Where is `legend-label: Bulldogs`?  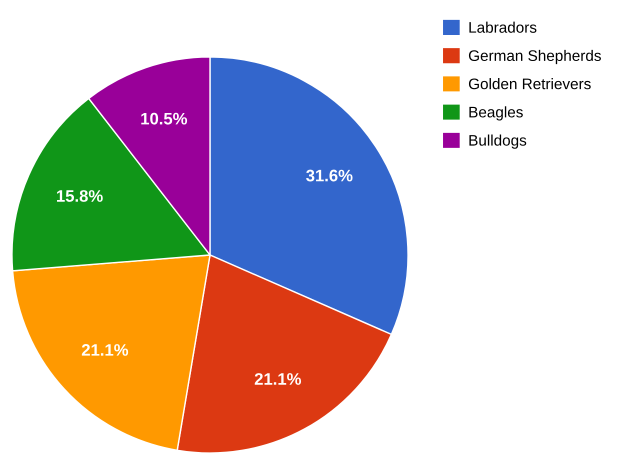 legend-label: Bulldogs is located at coordinates (497, 141).